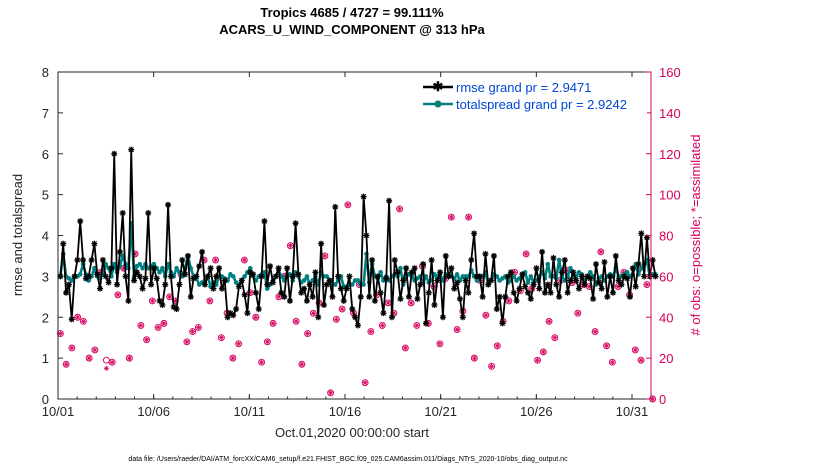  I want to click on x-axis-label: Oct.01,2020 00:00:00 start, so click(352, 432).